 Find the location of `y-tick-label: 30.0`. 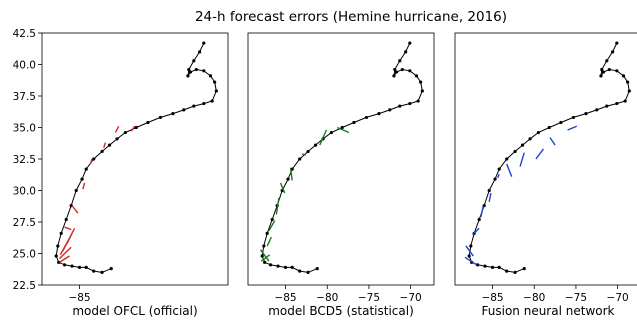

y-tick-label: 30.0 is located at coordinates (24, 191).